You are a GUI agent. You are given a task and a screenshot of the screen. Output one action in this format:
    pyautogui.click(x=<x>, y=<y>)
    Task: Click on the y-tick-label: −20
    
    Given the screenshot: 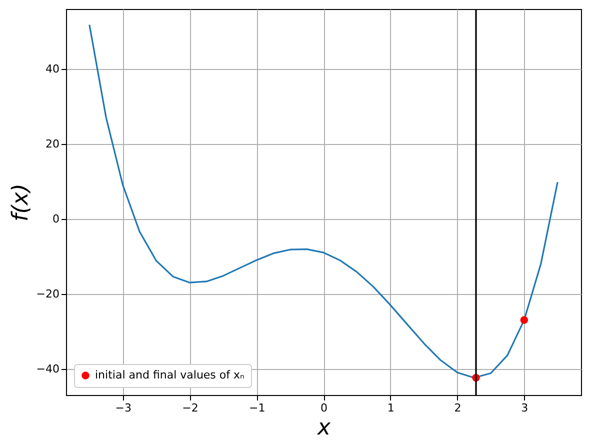 What is the action you would take?
    pyautogui.click(x=48, y=293)
    